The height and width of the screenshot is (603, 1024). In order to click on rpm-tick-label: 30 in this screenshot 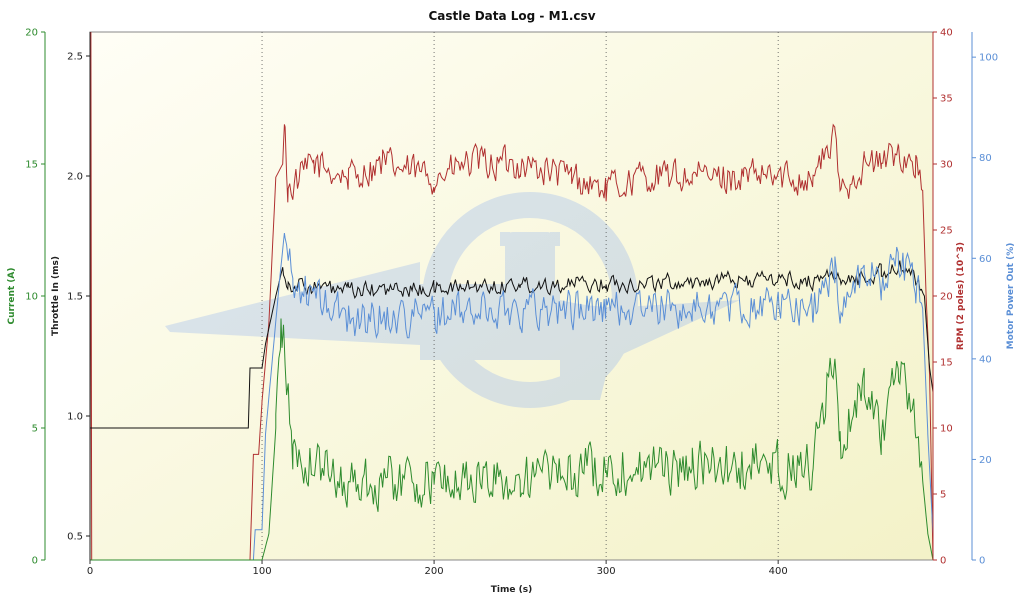, I will do `click(946, 165)`.